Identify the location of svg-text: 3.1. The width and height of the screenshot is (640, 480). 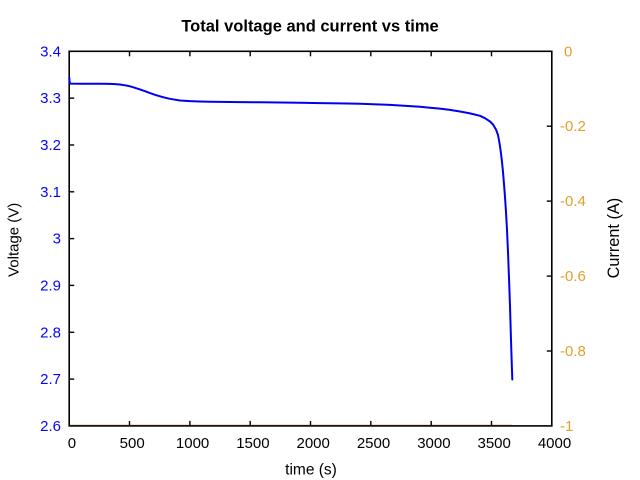
(50, 192).